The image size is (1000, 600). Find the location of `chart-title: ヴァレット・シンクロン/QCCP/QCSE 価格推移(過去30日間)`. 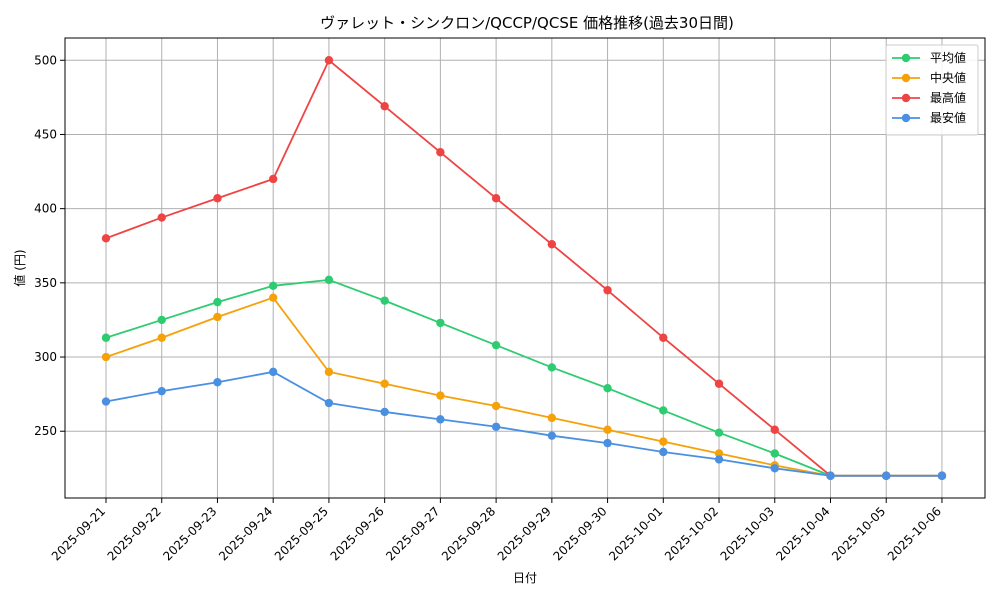

chart-title: ヴァレット・シンクロン/QCCP/QCSE 価格推移(過去30日間) is located at coordinates (527, 23).